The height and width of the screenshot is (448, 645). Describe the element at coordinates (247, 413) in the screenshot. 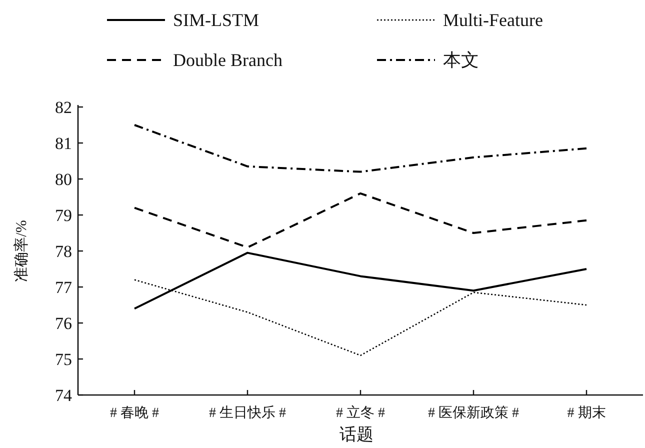

I see `x-tick-label: # 生日快乐 #` at that location.